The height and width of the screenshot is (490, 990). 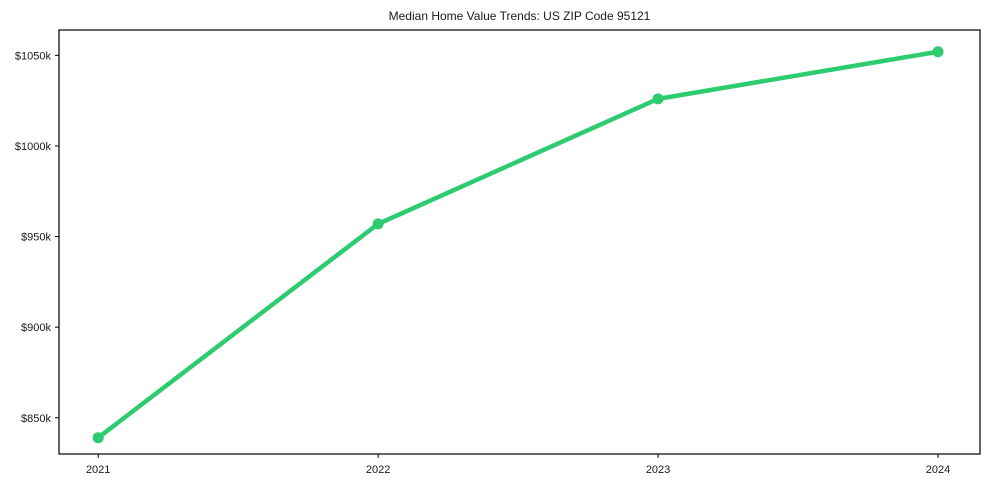 What do you see at coordinates (33, 147) in the screenshot?
I see `y-tick-label: $1000k` at bounding box center [33, 147].